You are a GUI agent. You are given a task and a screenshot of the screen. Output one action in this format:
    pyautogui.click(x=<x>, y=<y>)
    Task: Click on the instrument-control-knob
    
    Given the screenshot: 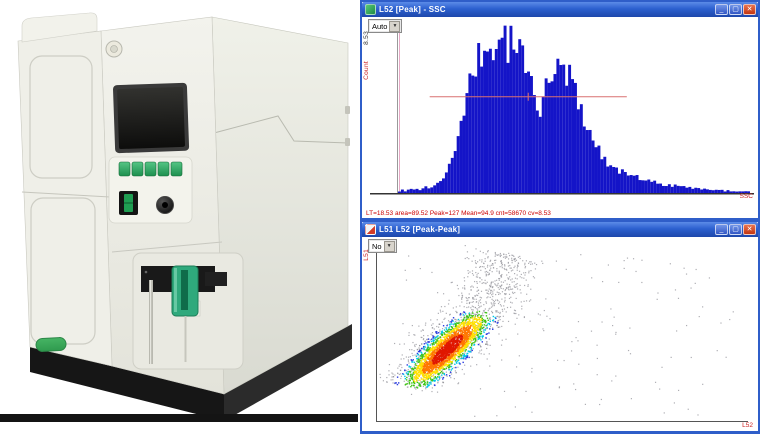 What is the action you would take?
    pyautogui.click(x=165, y=205)
    